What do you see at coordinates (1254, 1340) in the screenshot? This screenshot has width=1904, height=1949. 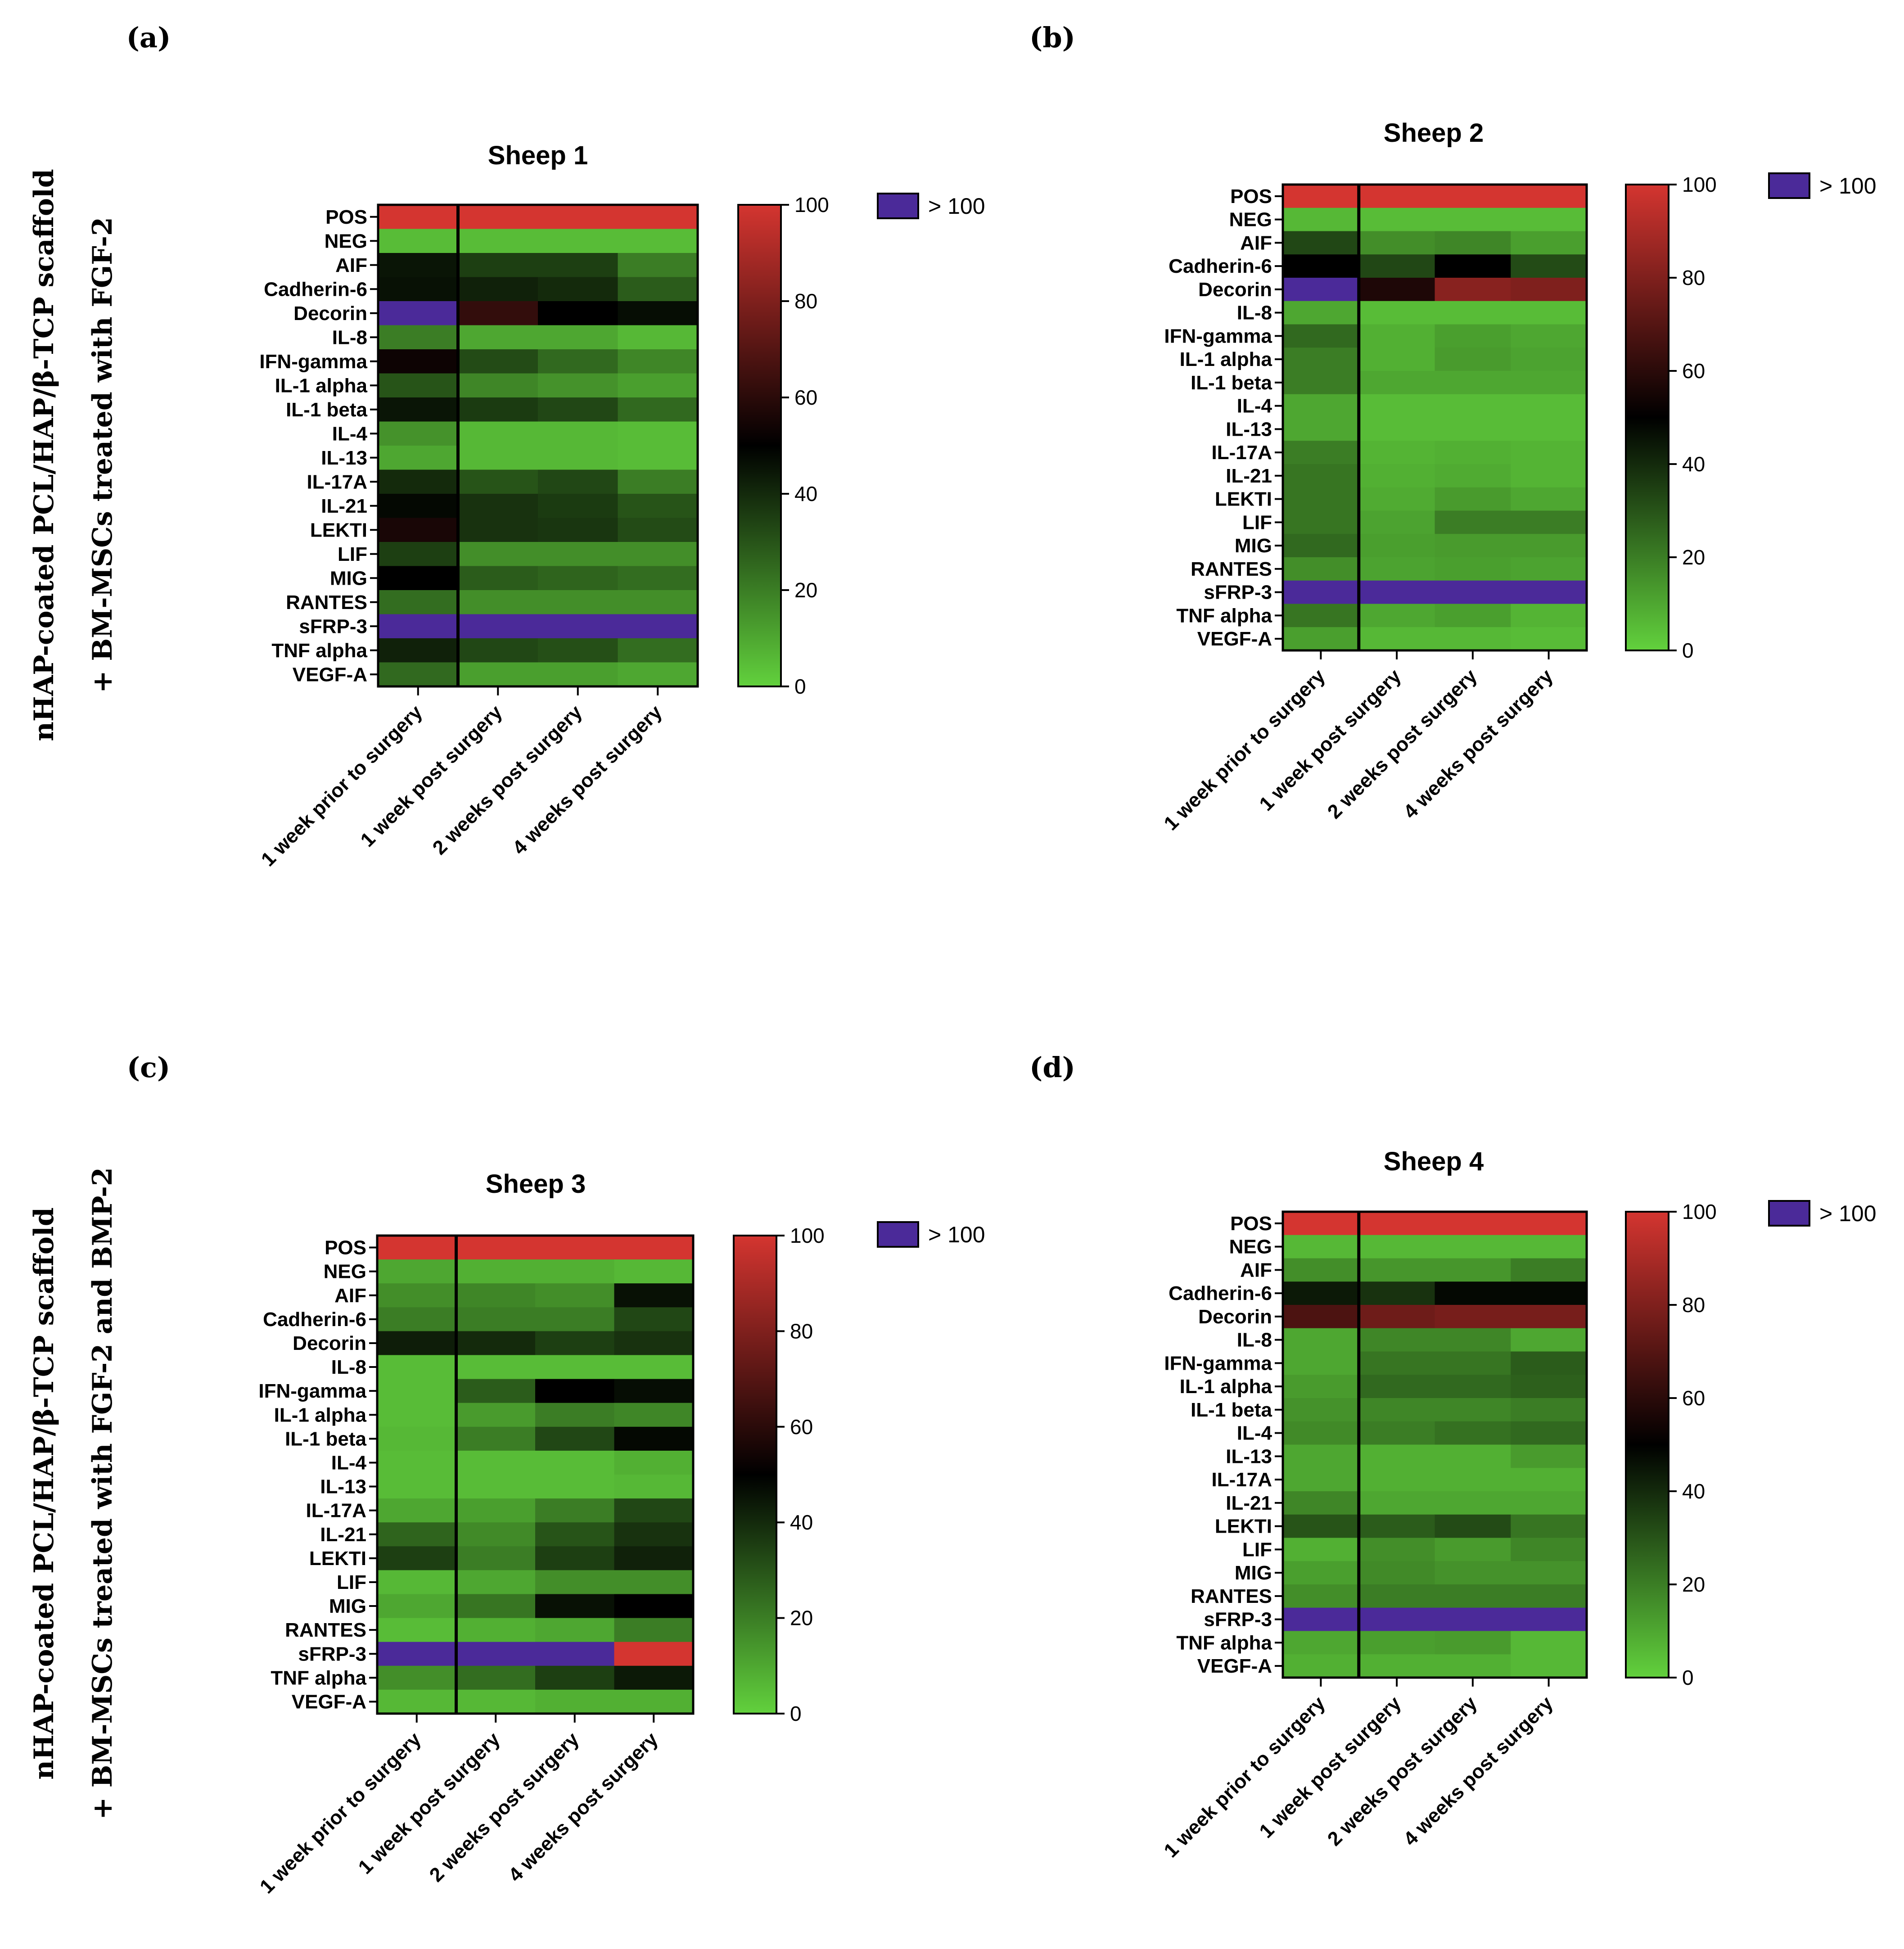 I see `row-label: IL-8` at bounding box center [1254, 1340].